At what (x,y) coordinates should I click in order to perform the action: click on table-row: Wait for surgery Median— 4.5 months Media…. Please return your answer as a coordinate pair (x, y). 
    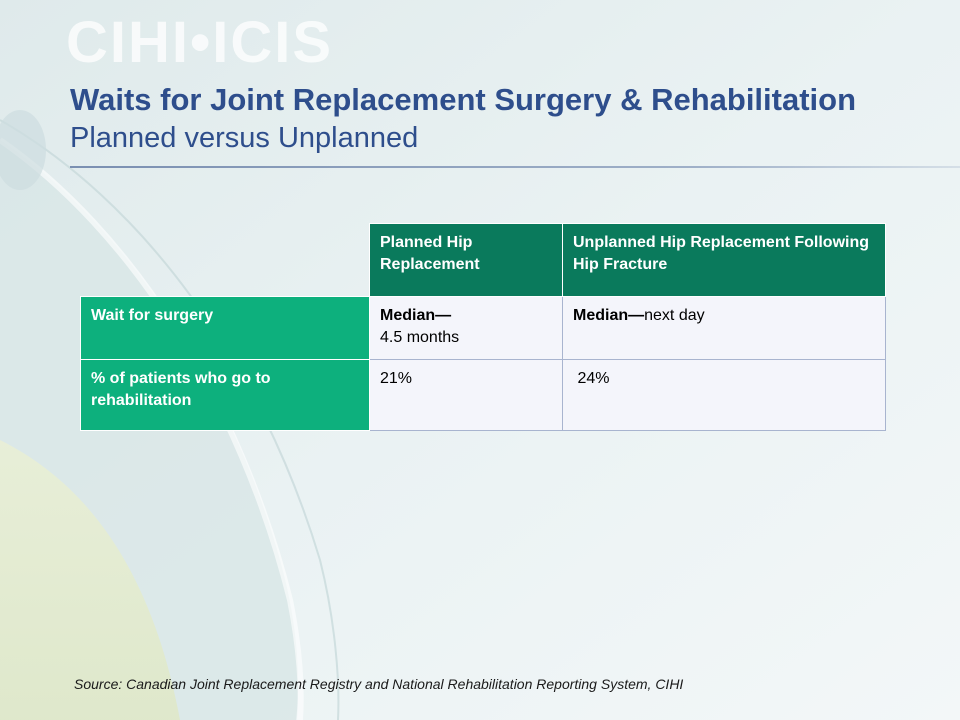
    Looking at the image, I should click on (483, 328).